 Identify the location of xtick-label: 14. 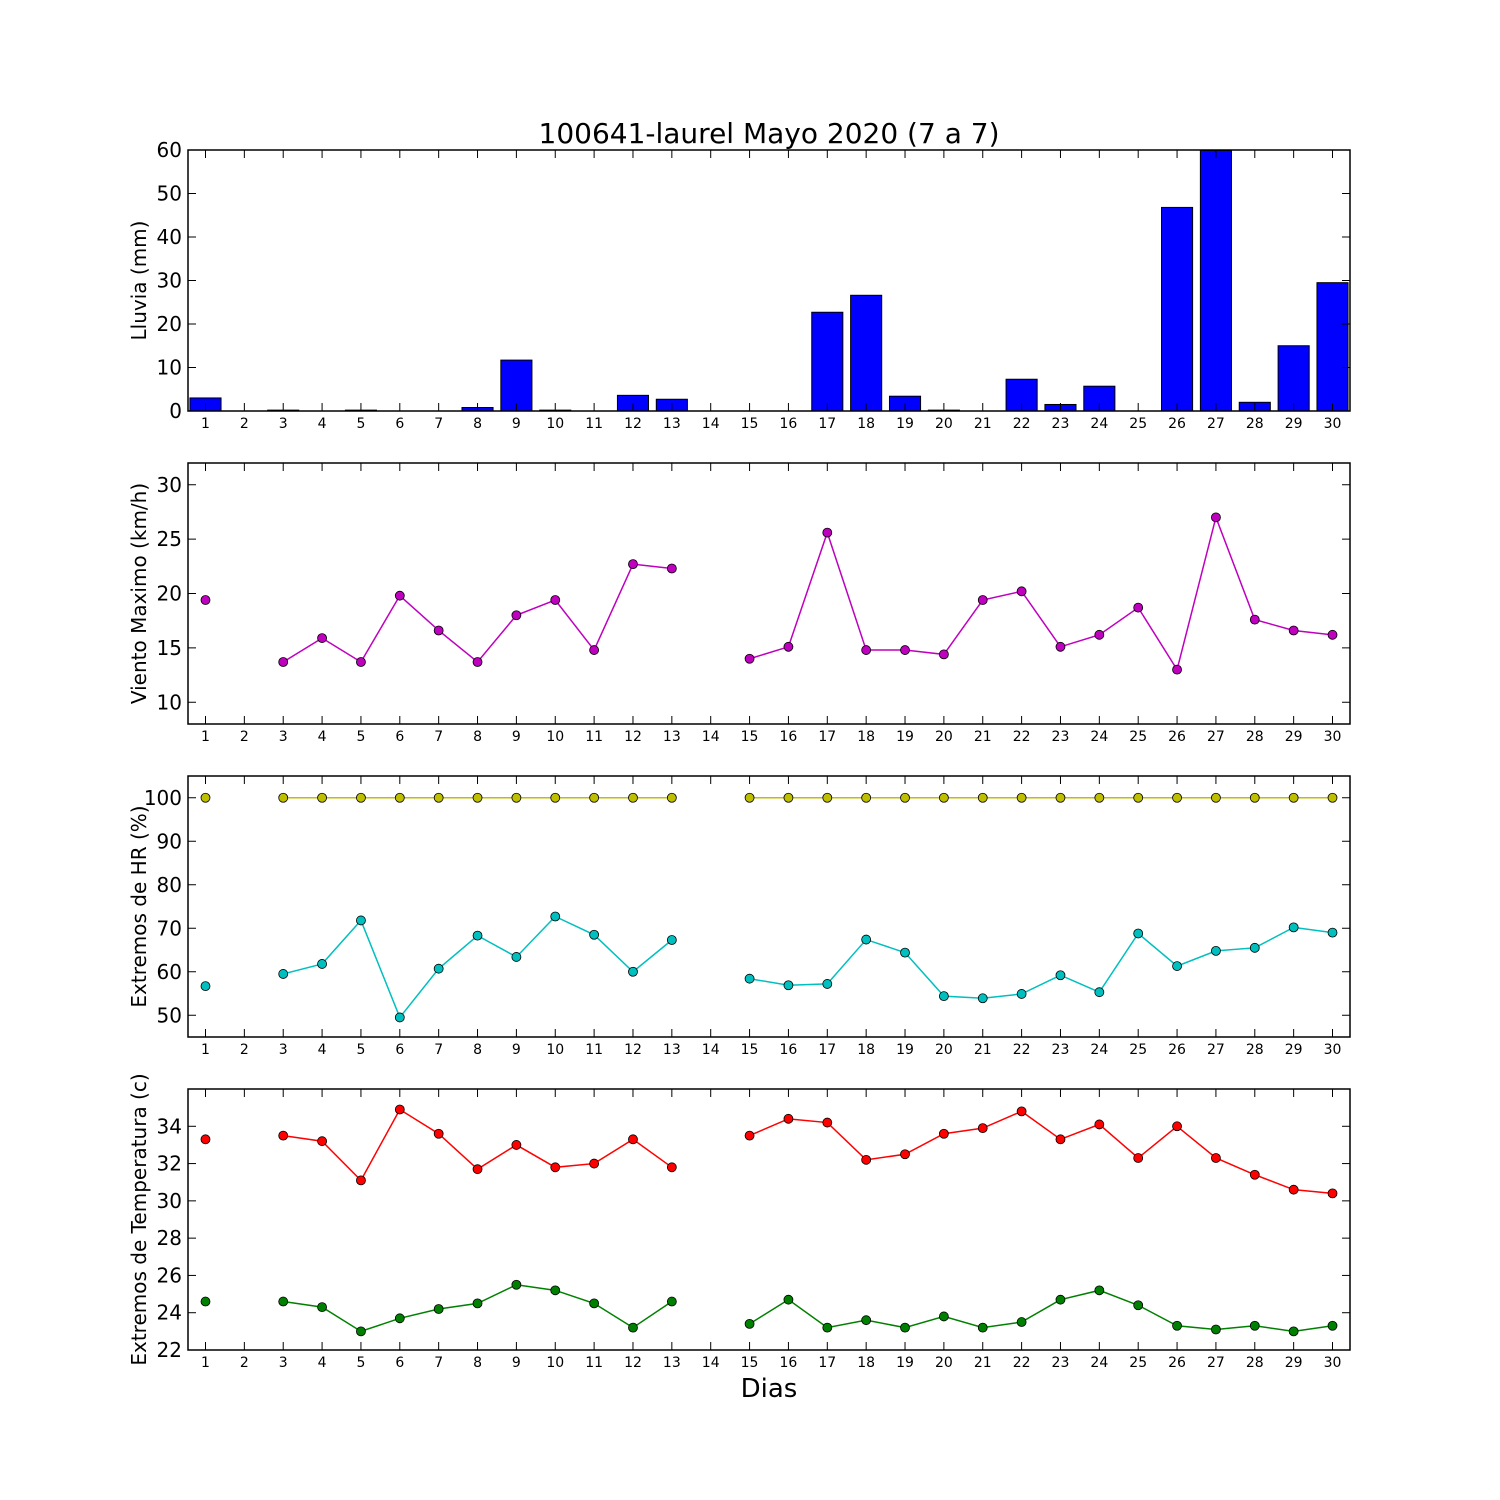
(711, 737).